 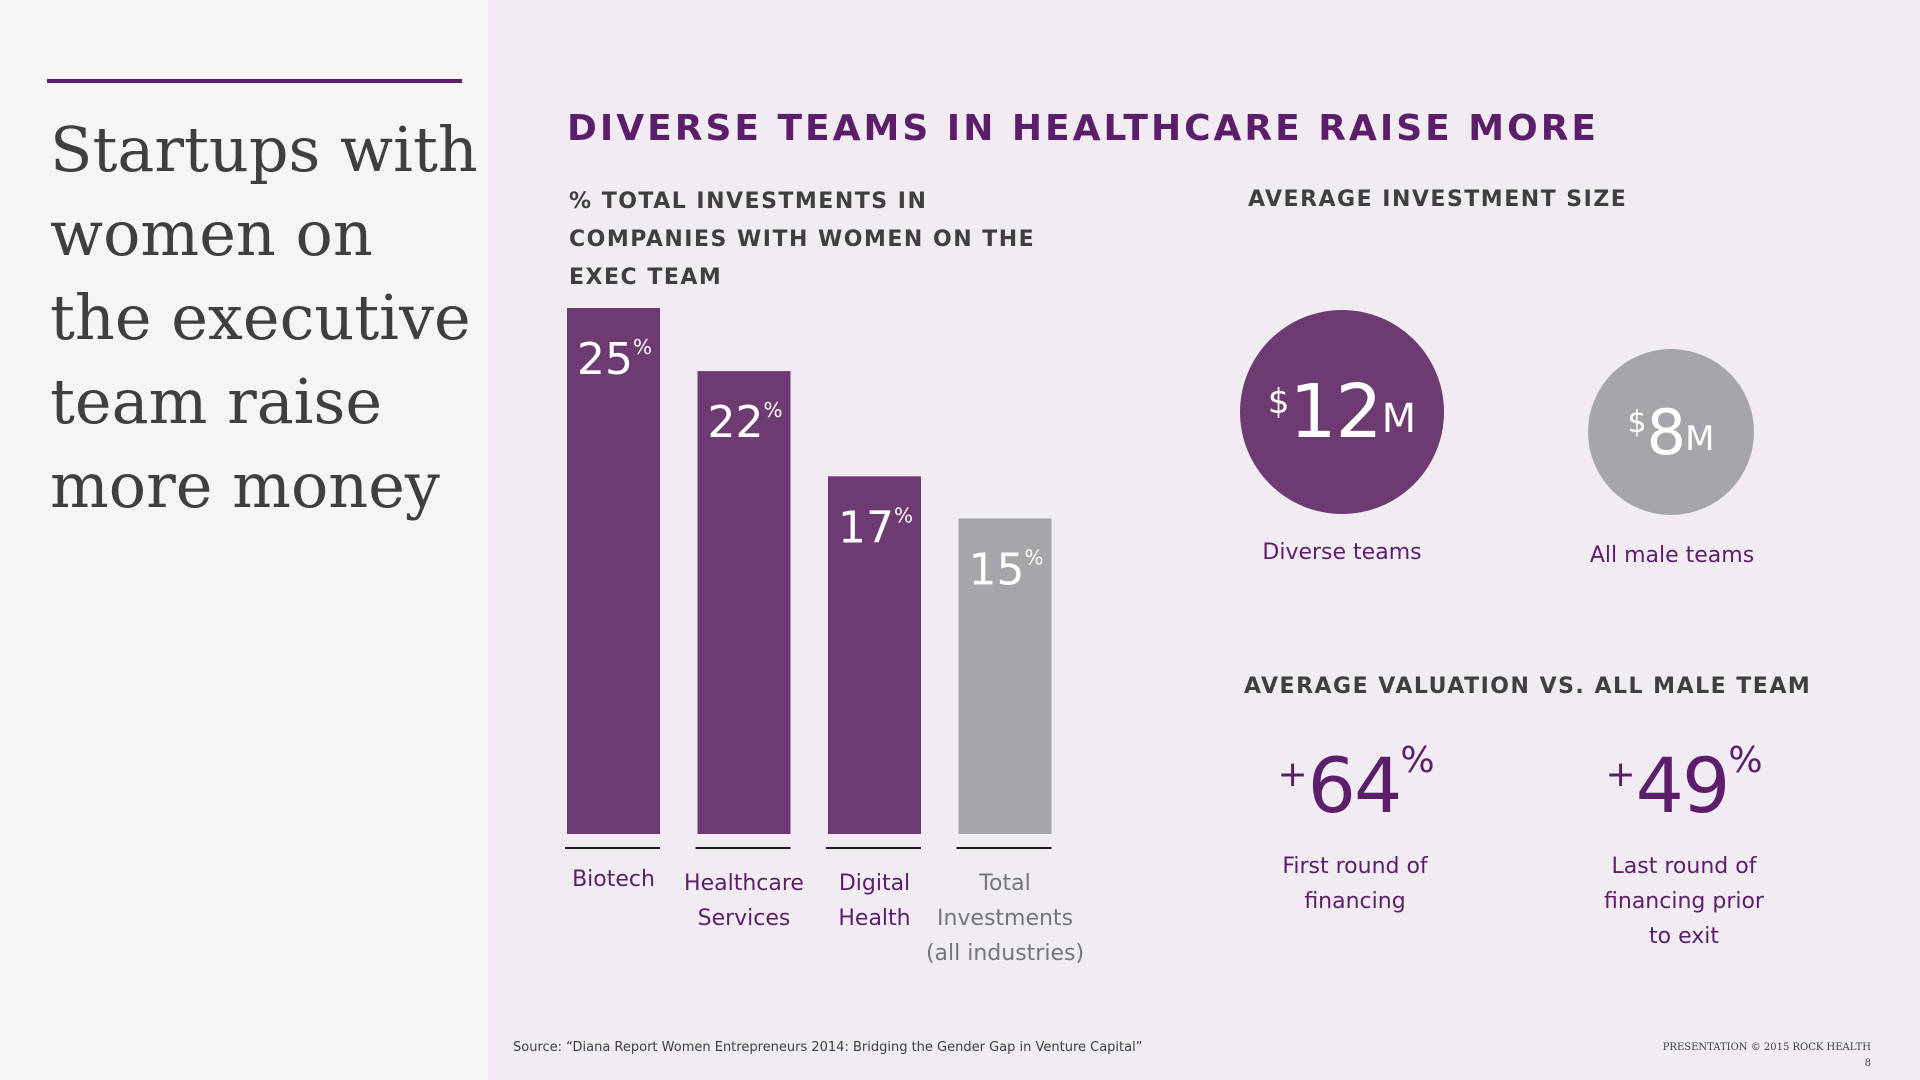 What do you see at coordinates (745, 422) in the screenshot?
I see `bar-value-label: 22%` at bounding box center [745, 422].